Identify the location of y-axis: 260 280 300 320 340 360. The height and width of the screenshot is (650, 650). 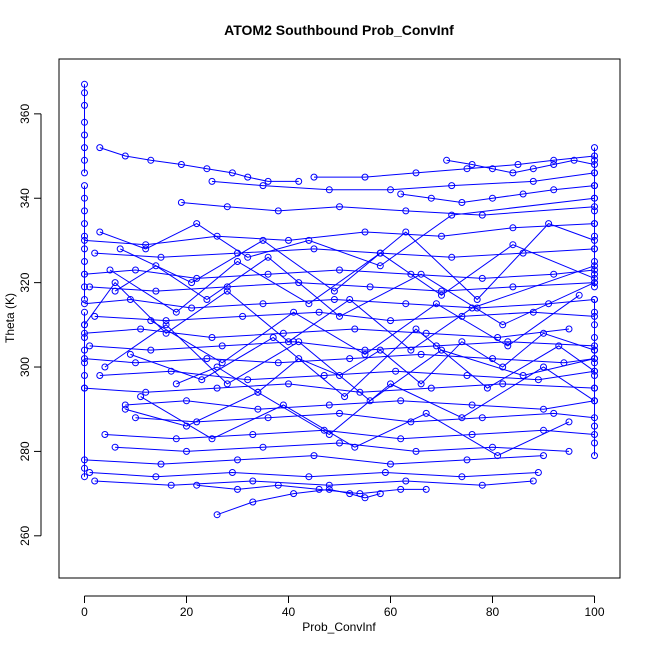
(30, 325).